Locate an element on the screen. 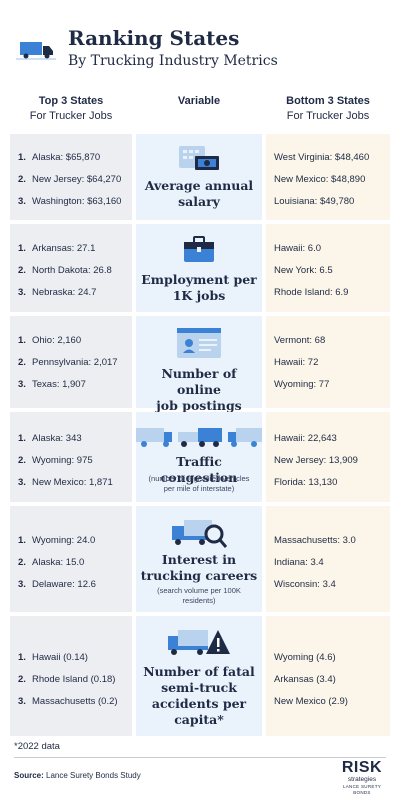 This screenshot has width=400, height=795. top-state-item: 1. Arkansas: 27.1 is located at coordinates (57, 248).